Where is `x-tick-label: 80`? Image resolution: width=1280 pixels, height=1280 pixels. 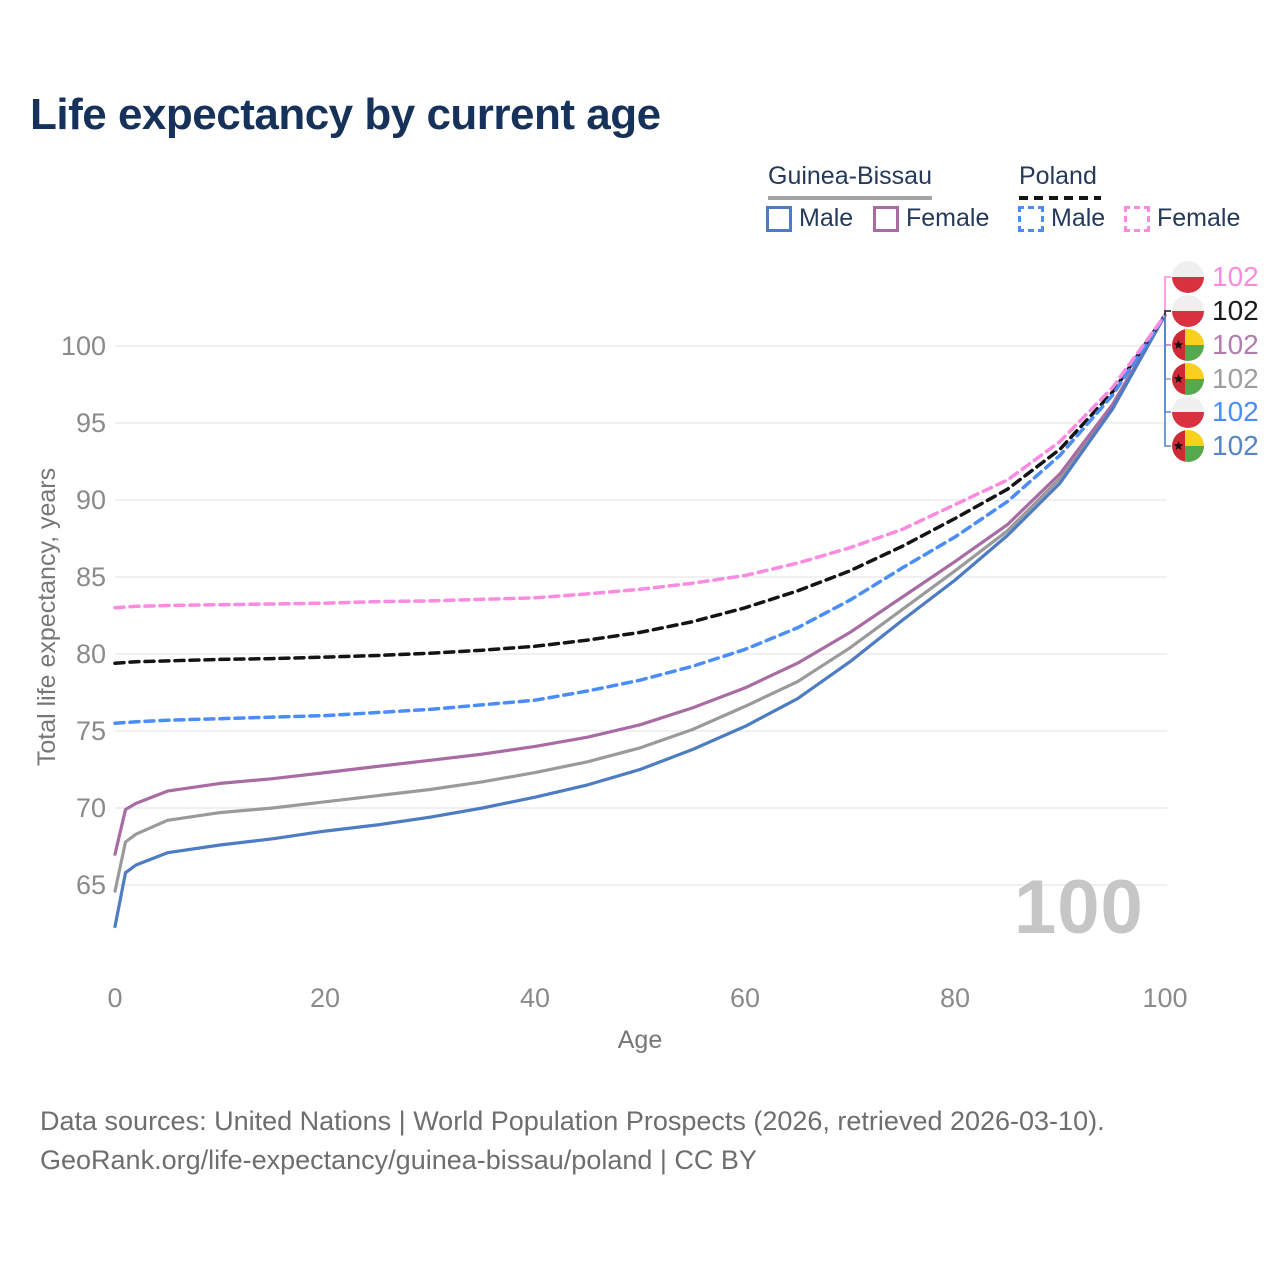
x-tick-label: 80 is located at coordinates (955, 998).